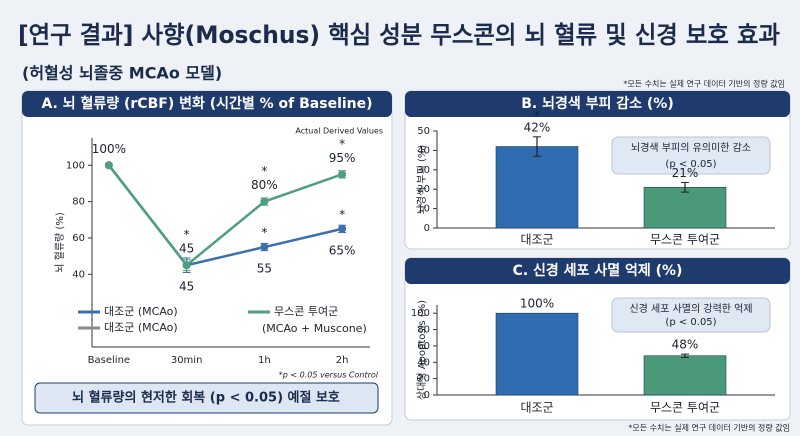 The height and width of the screenshot is (436, 800). Describe the element at coordinates (691, 147) in the screenshot. I see `callout-title: 뇌경색 부피의 유의미한 감소` at that location.